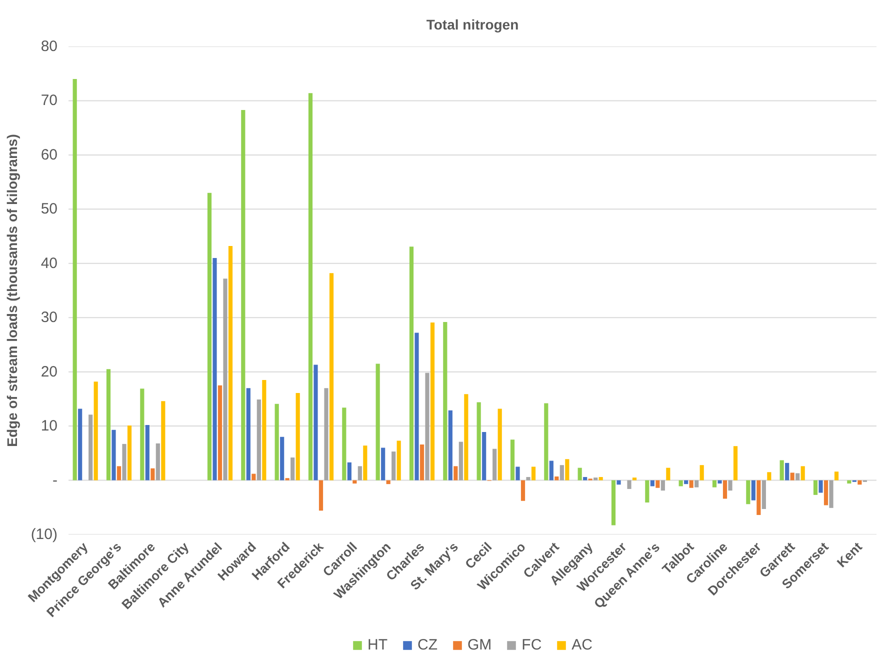 Image resolution: width=880 pixels, height=665 pixels. What do you see at coordinates (532, 645) in the screenshot?
I see `legend-label: FC` at bounding box center [532, 645].